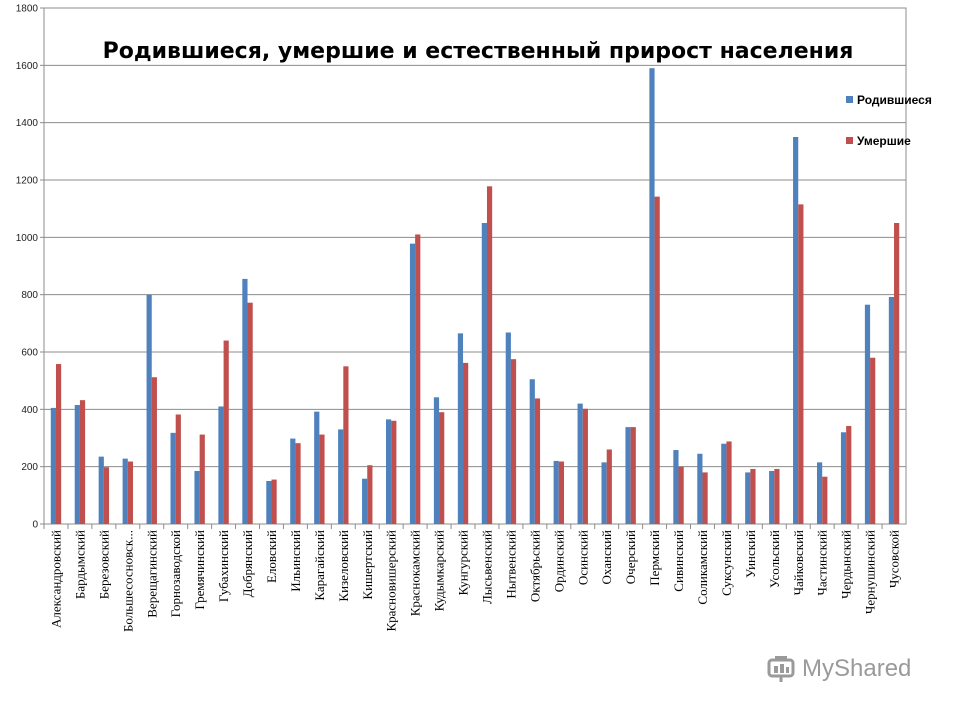 This screenshot has width=960, height=720. Describe the element at coordinates (151, 574) in the screenshot. I see `x-tick-label: Верещагинский` at that location.